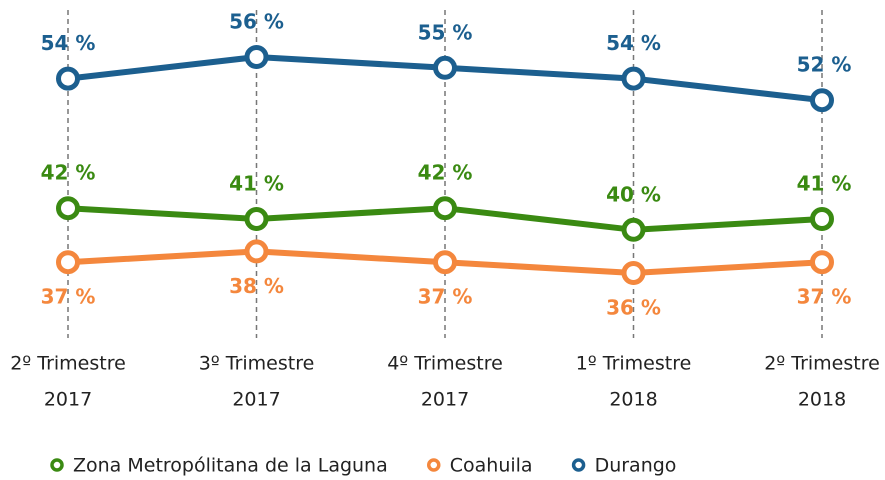 This screenshot has height=480, width=885. I want to click on data-label: 56 %, so click(256, 22).